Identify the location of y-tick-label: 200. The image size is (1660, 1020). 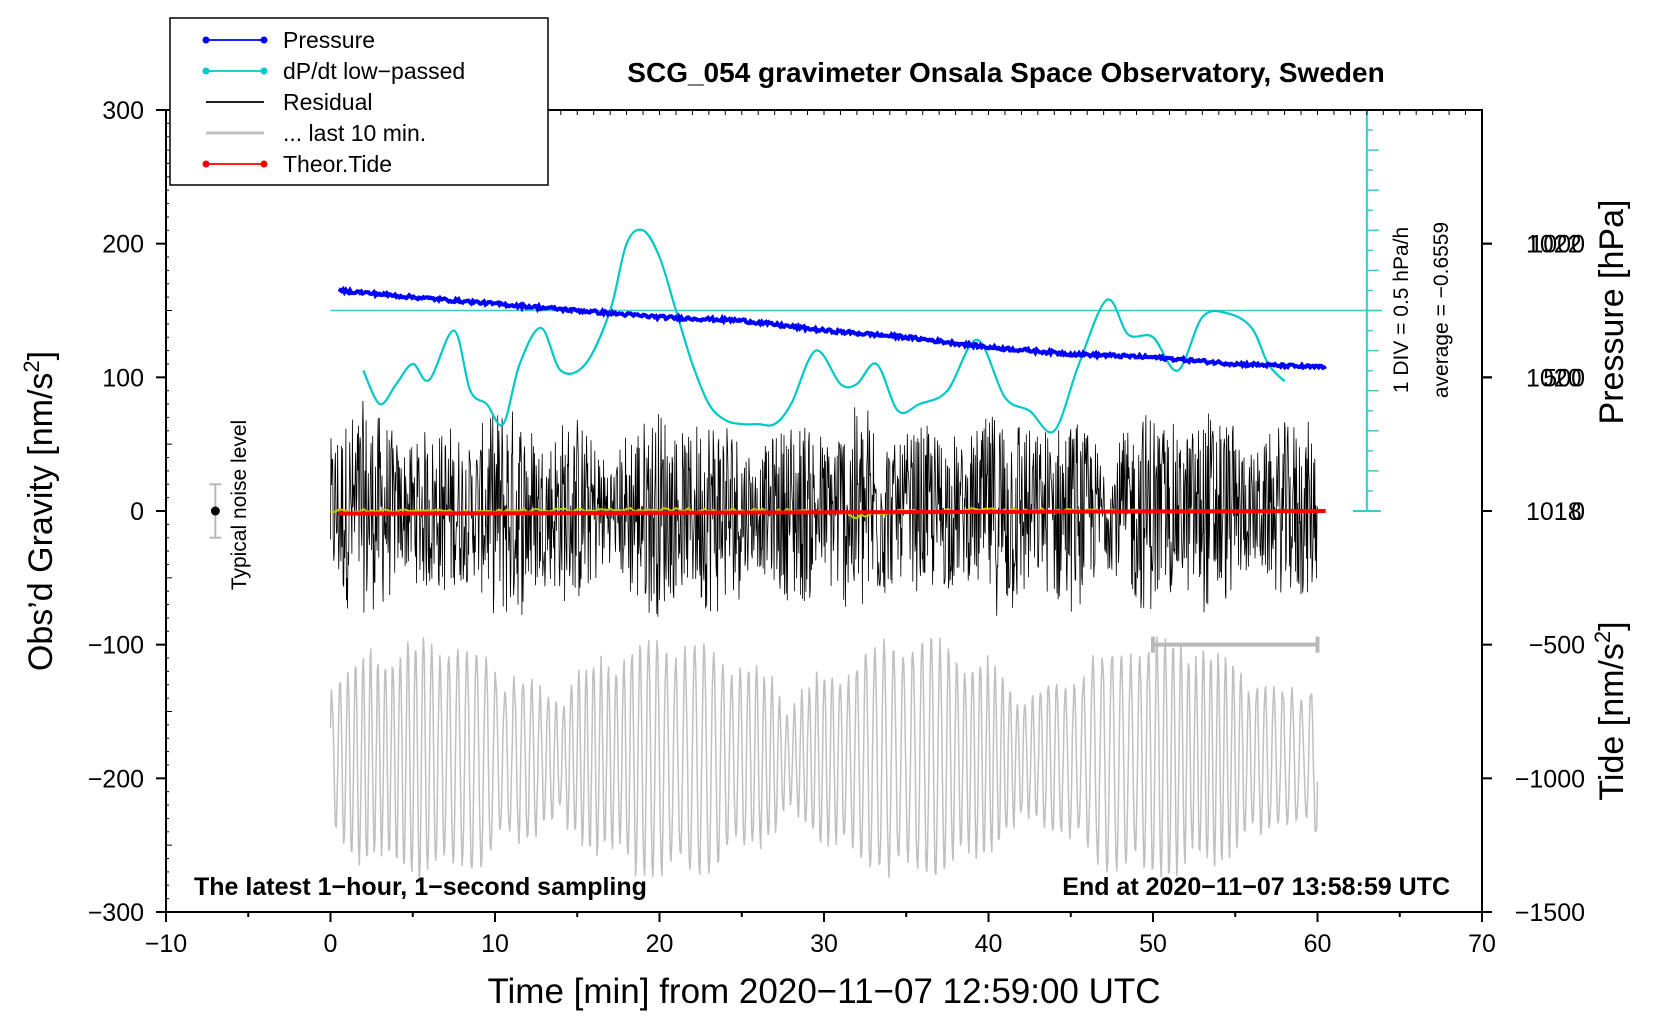
(123, 245).